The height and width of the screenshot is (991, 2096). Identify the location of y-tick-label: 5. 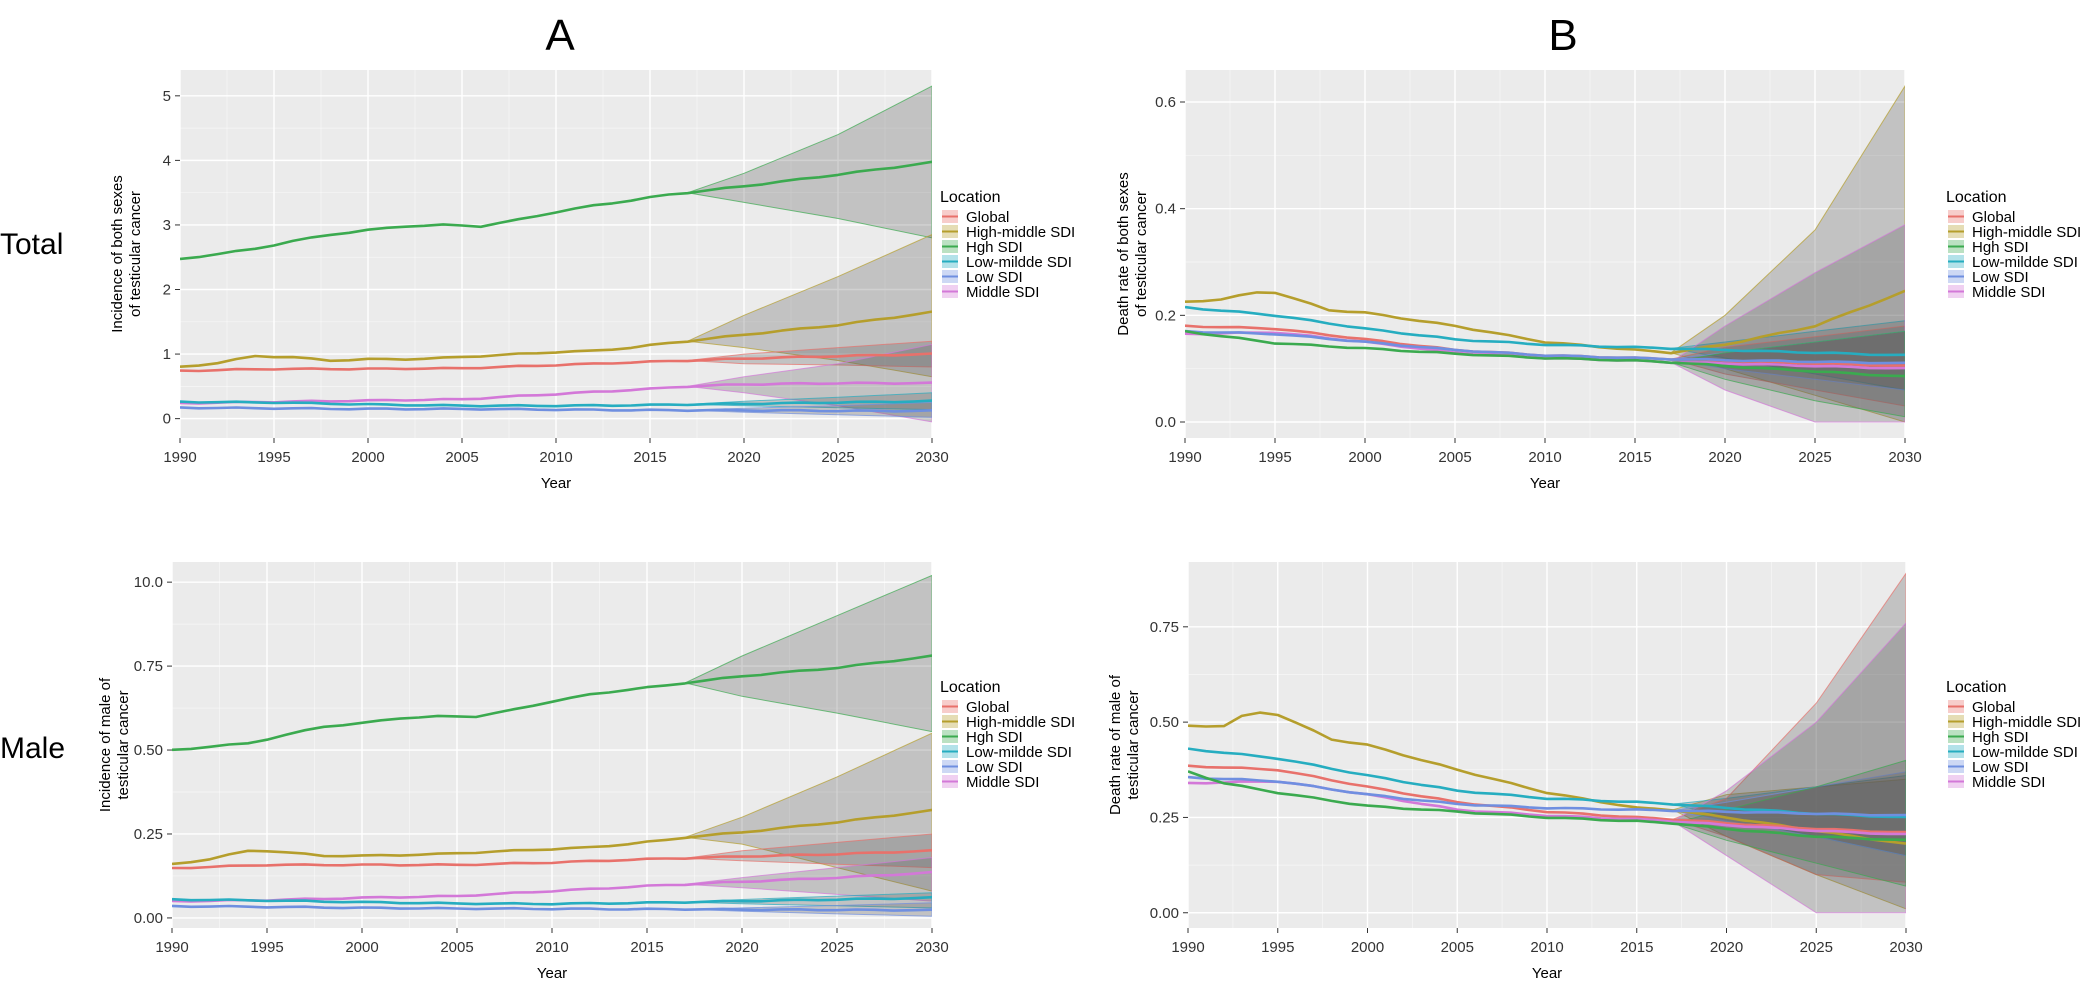
(167, 96).